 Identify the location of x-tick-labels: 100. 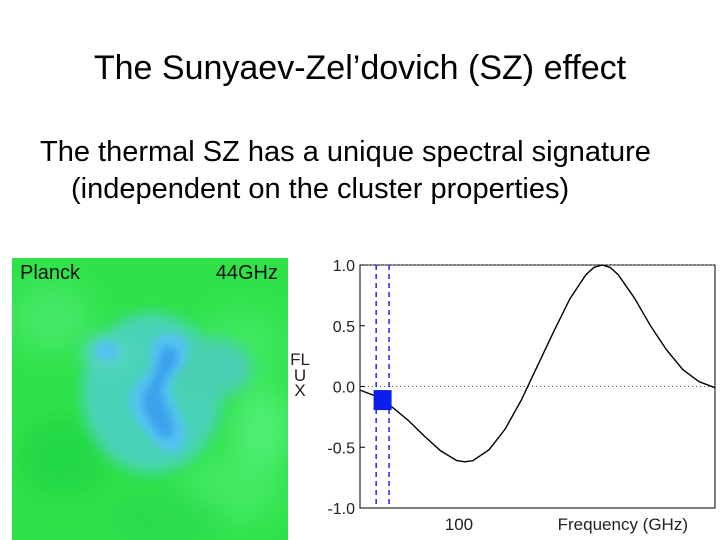
(459, 524).